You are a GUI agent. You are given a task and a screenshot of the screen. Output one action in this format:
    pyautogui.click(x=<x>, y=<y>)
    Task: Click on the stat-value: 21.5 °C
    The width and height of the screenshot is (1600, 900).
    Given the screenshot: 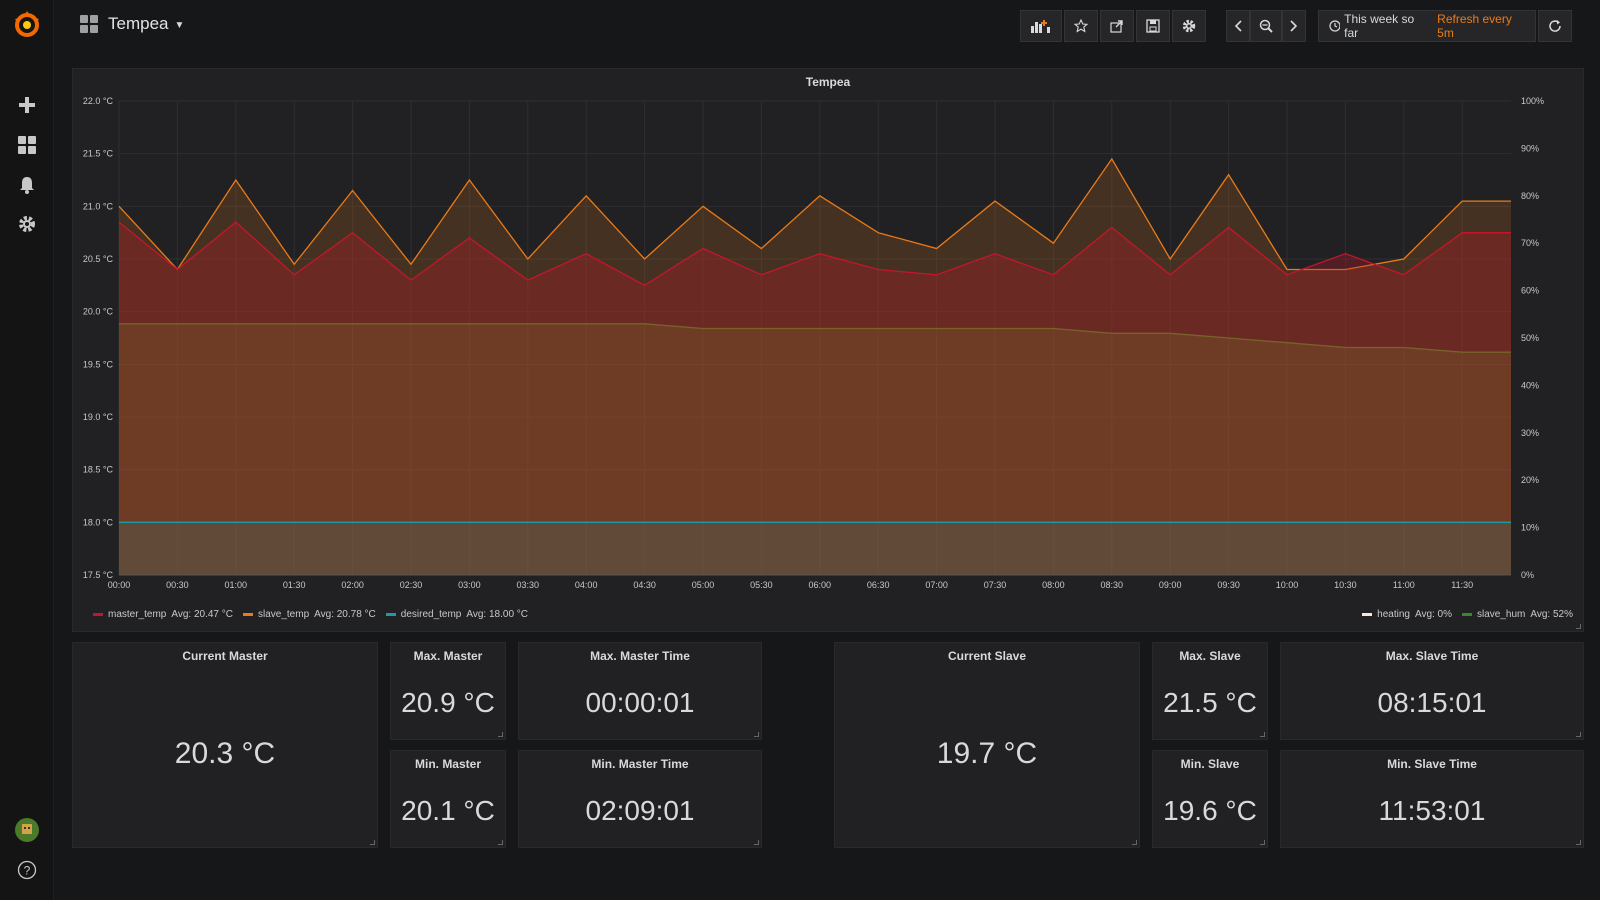 What is the action you would take?
    pyautogui.click(x=1210, y=702)
    